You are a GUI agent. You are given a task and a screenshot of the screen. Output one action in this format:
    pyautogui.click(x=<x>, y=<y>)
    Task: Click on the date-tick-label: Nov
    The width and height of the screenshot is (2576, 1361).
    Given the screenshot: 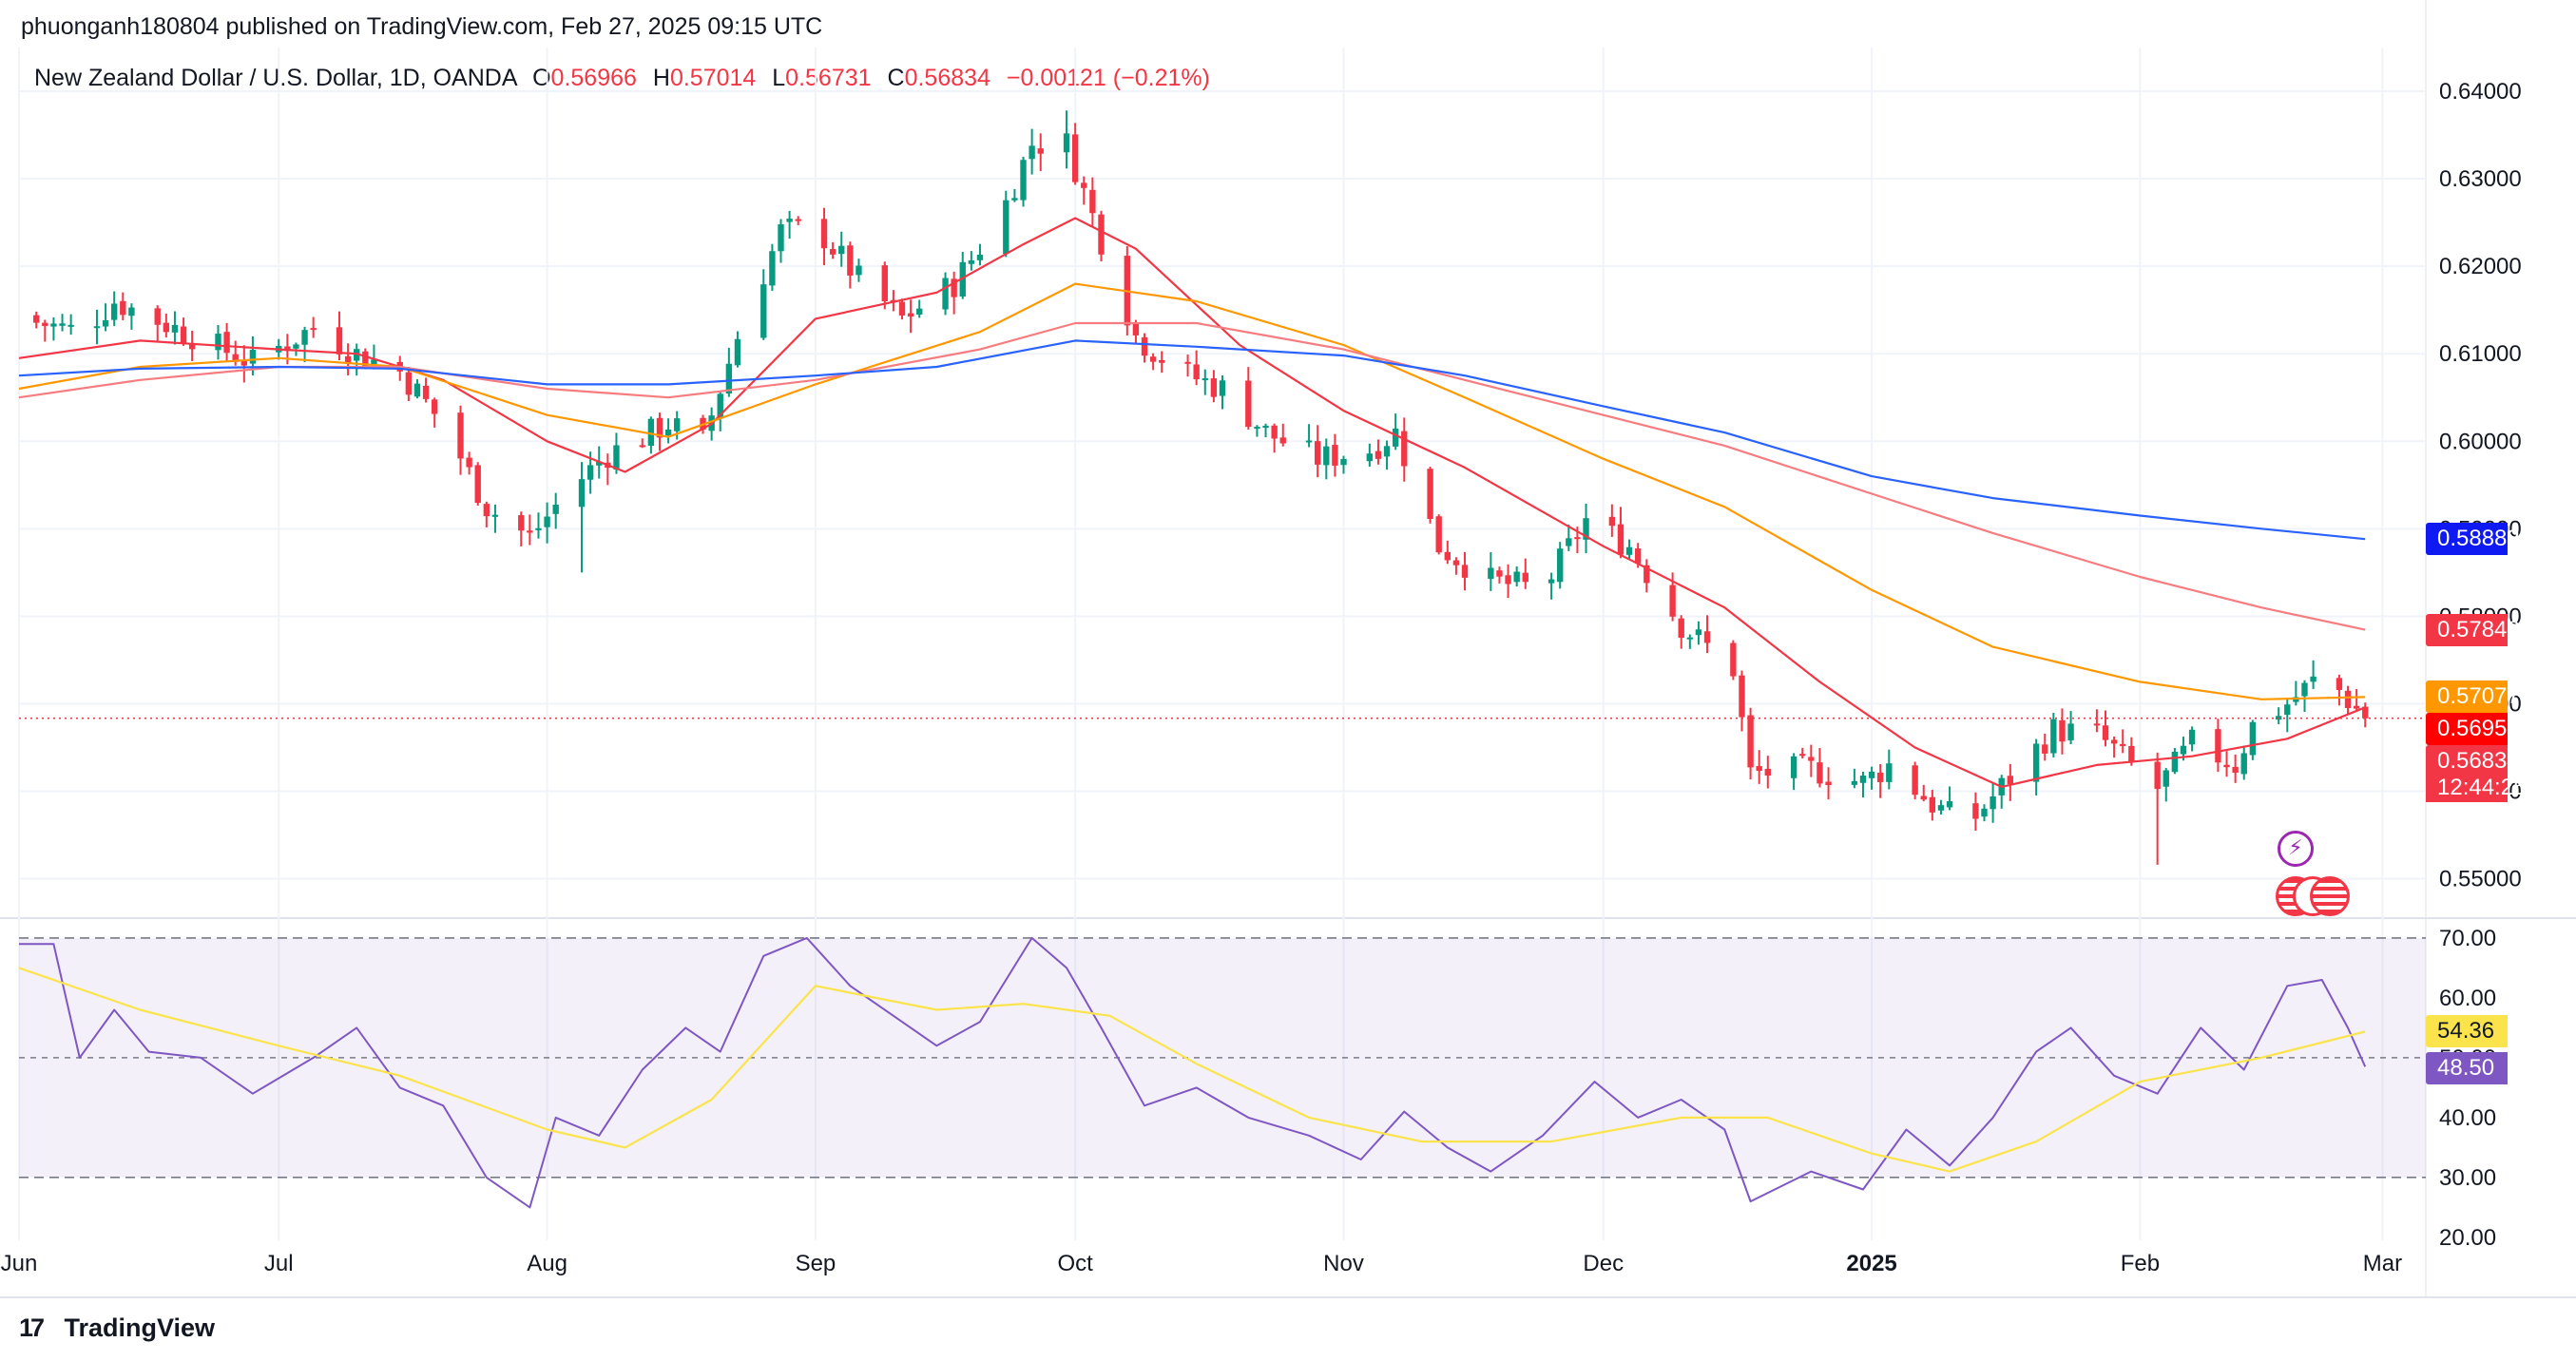 What is the action you would take?
    pyautogui.click(x=1343, y=1263)
    